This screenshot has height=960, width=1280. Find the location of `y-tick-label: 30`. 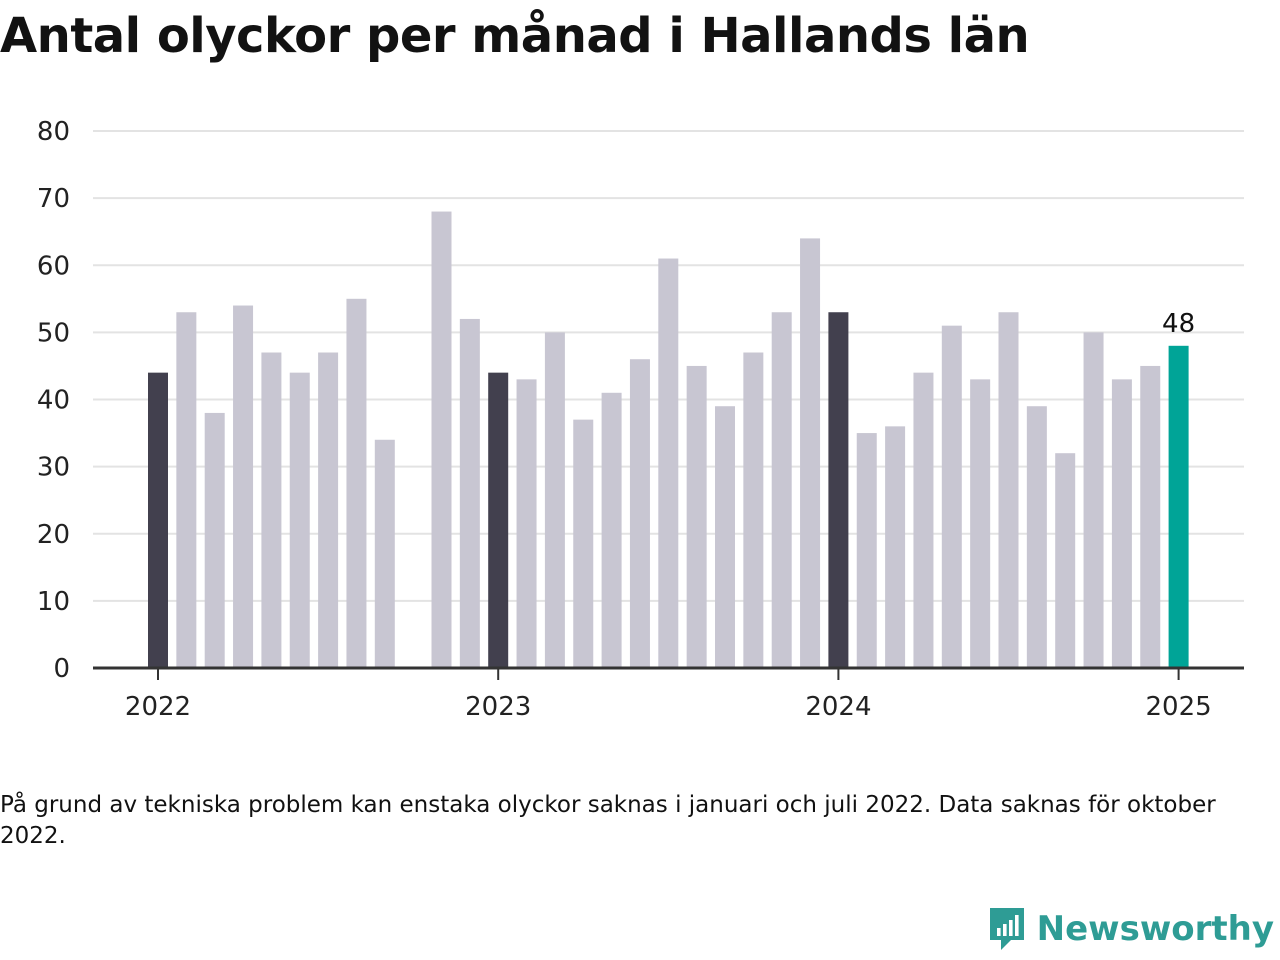

y-tick-label: 30 is located at coordinates (53, 468).